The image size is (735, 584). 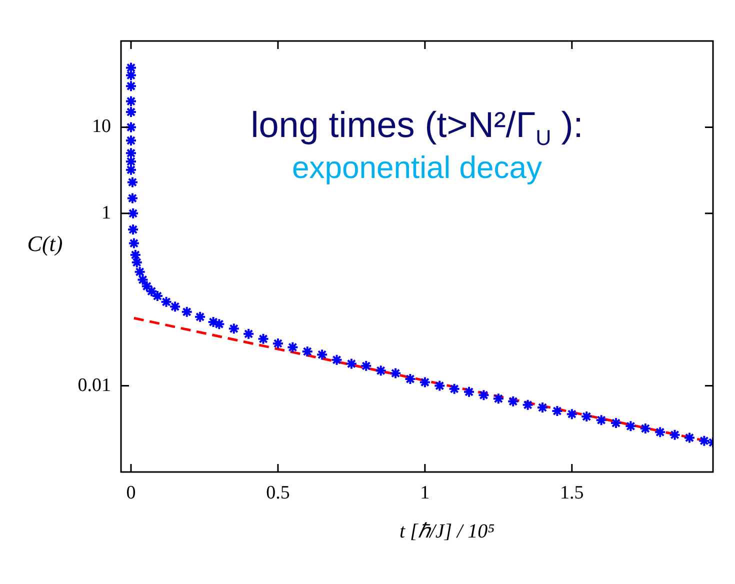 I want to click on annotation: exponential decay, so click(x=417, y=168).